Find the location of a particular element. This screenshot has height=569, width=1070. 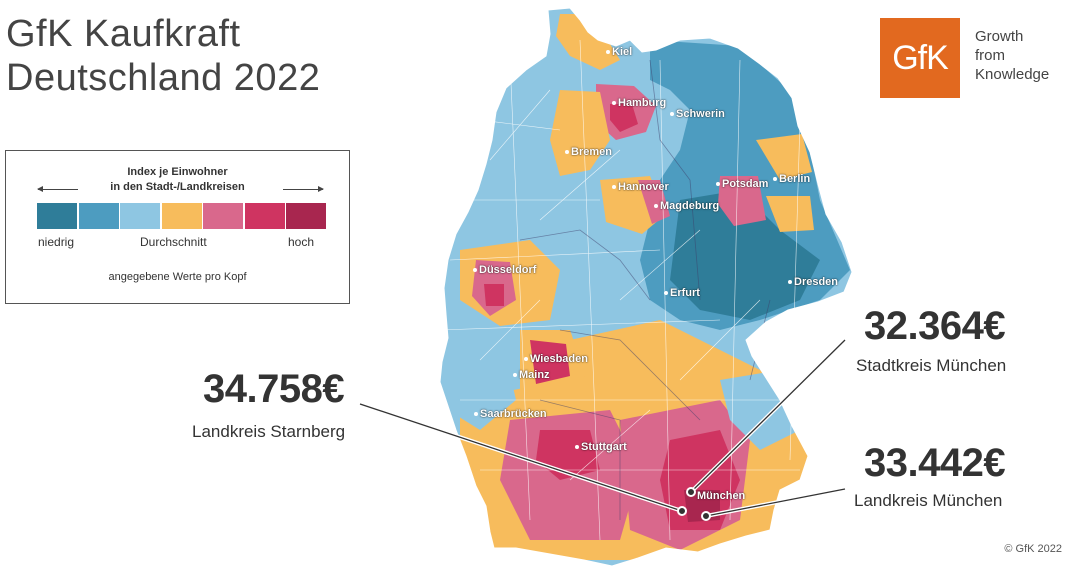

legend-color-scale is located at coordinates (182, 216).